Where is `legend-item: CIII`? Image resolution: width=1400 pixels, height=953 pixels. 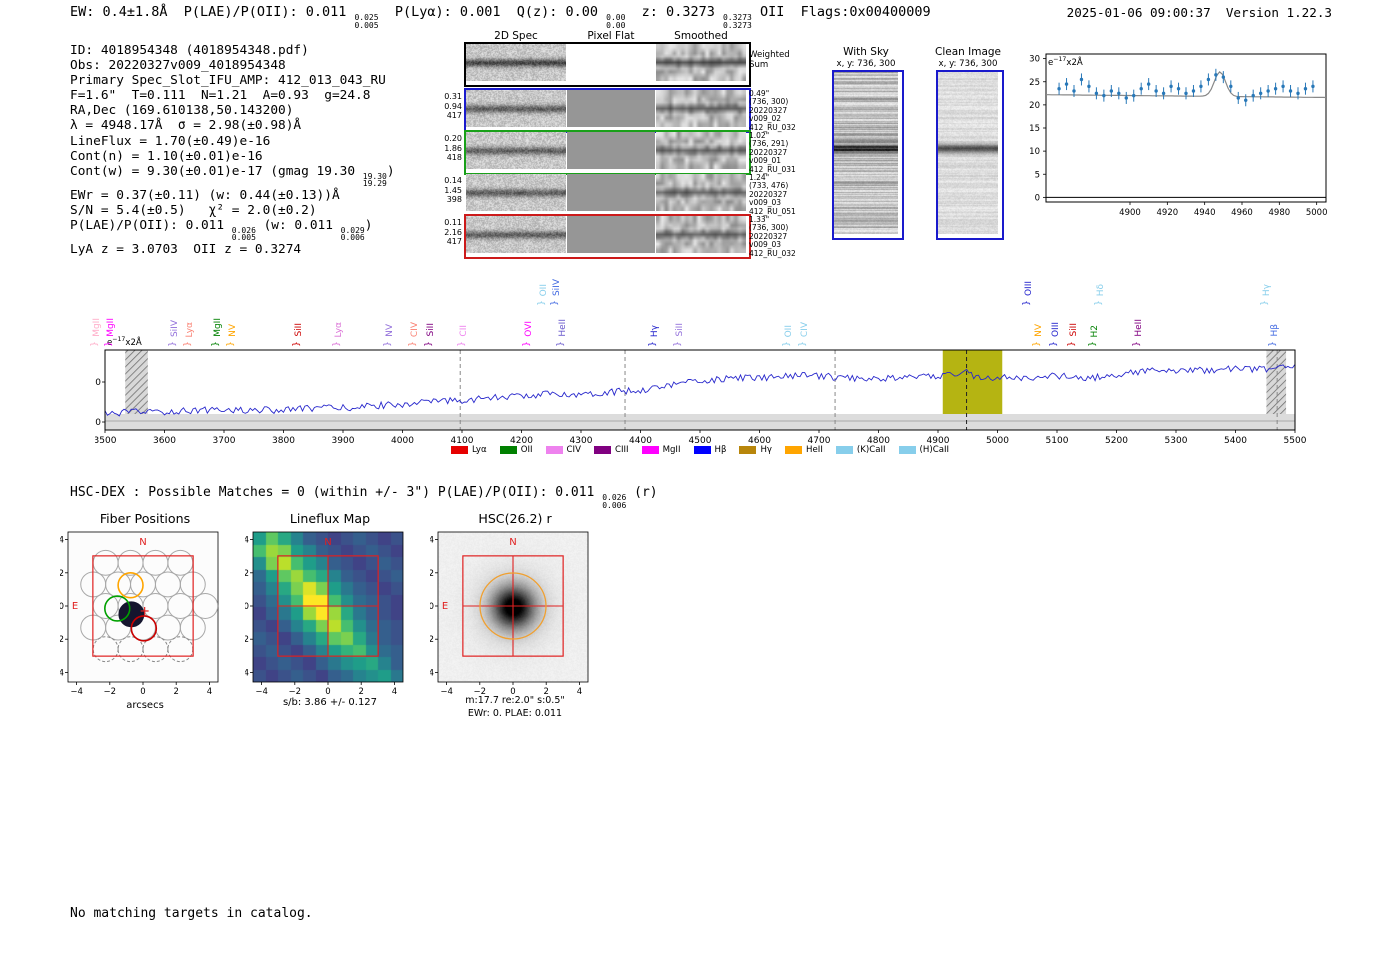 legend-item: CIII is located at coordinates (611, 450).